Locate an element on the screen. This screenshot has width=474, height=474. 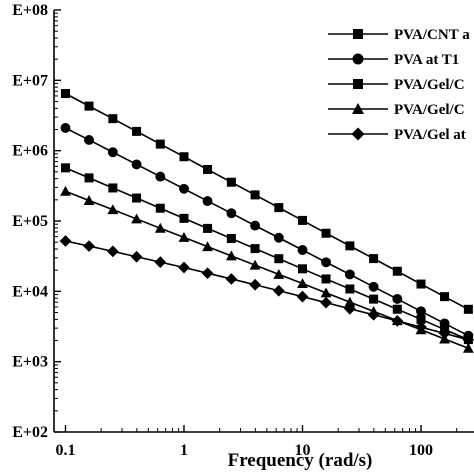
legend-item: PVA/Gel/C is located at coordinates (396, 85).